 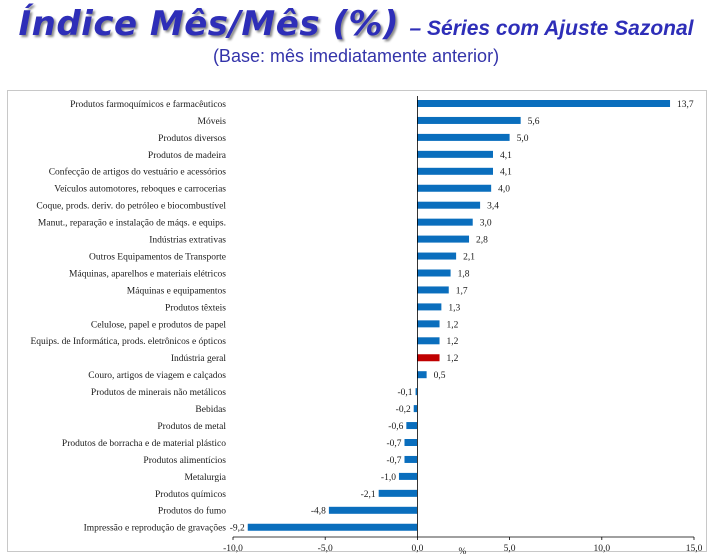 I want to click on category-label-11: Máquinas e equipamentos, so click(x=177, y=291).